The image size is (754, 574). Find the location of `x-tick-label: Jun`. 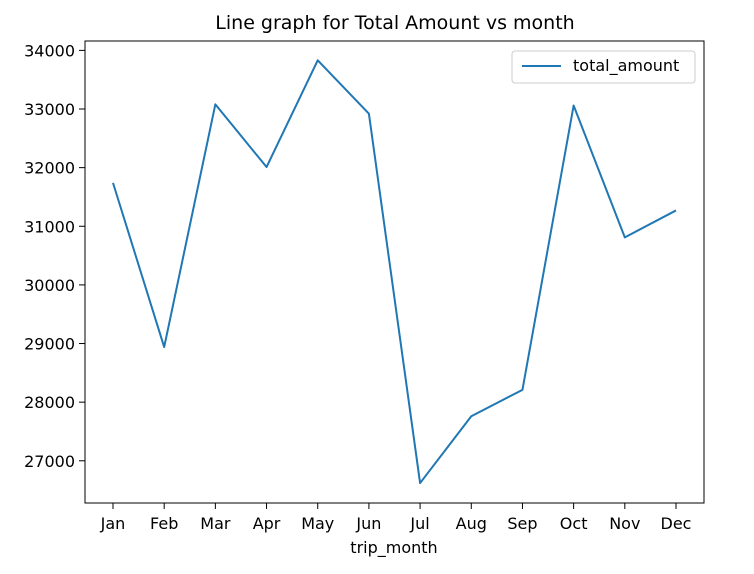

x-tick-label: Jun is located at coordinates (368, 523).